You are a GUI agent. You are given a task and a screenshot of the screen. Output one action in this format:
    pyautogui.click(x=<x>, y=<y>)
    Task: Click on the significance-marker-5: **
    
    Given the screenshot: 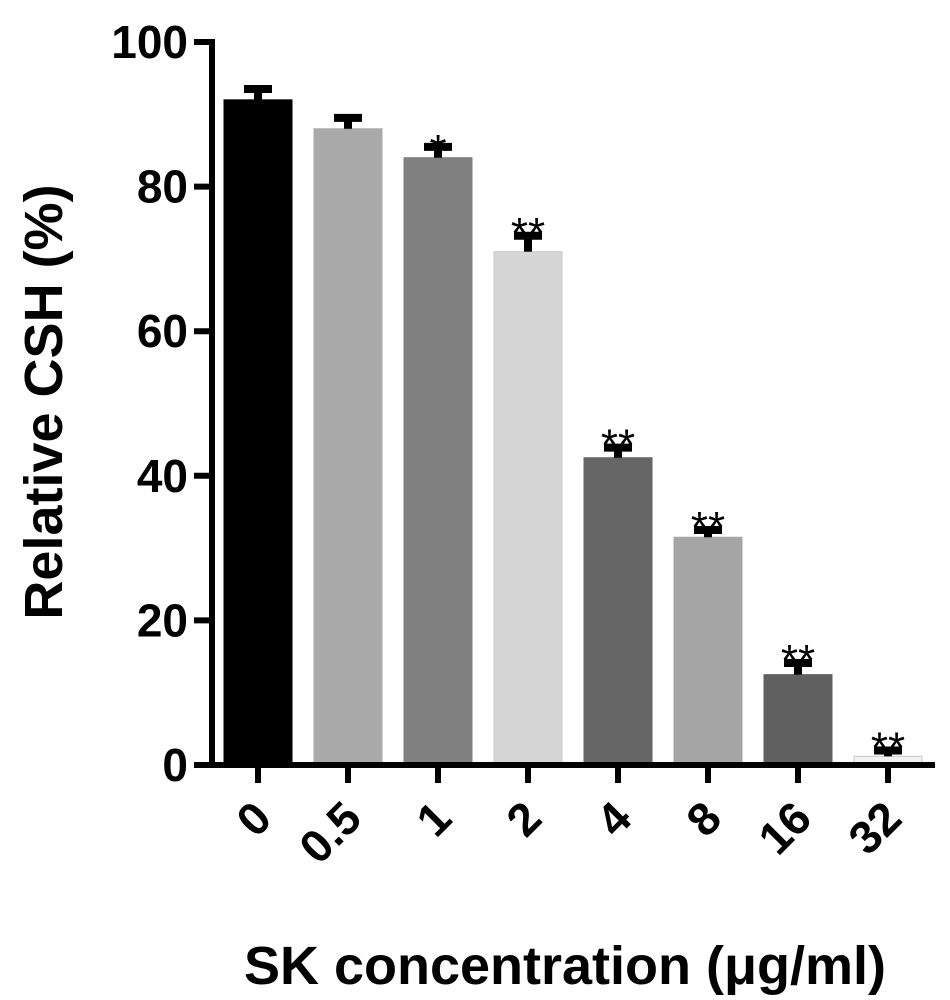 What is the action you would take?
    pyautogui.click(x=708, y=527)
    